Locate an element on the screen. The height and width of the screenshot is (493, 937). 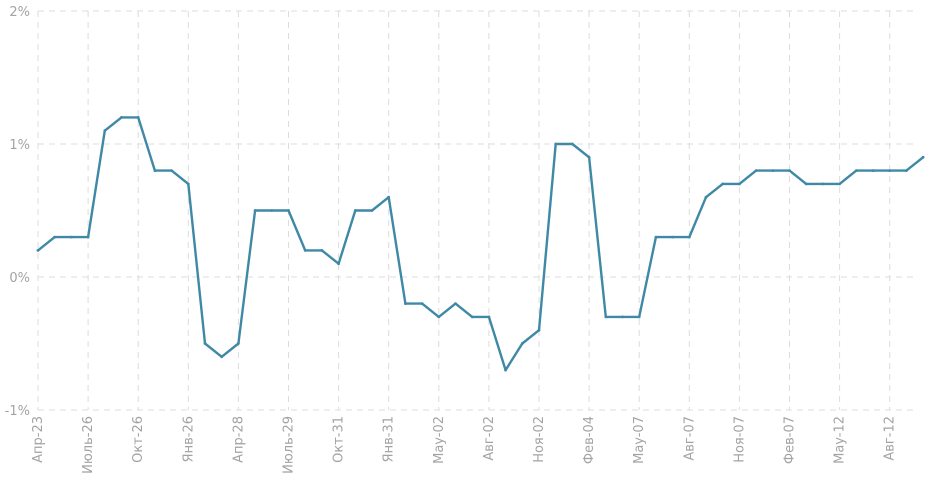
x-tick-label: Апр-23 is located at coordinates (38, 439).